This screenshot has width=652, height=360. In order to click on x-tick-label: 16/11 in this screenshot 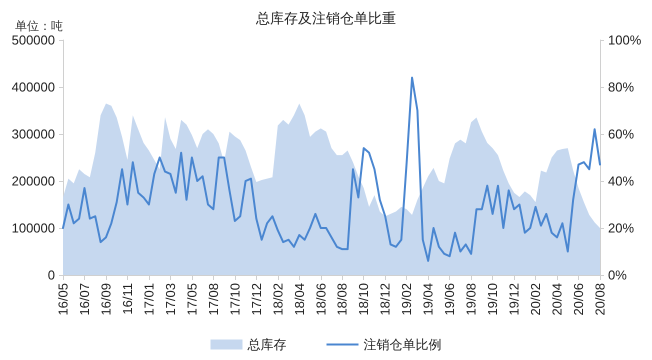, I will do `click(127, 299)`.